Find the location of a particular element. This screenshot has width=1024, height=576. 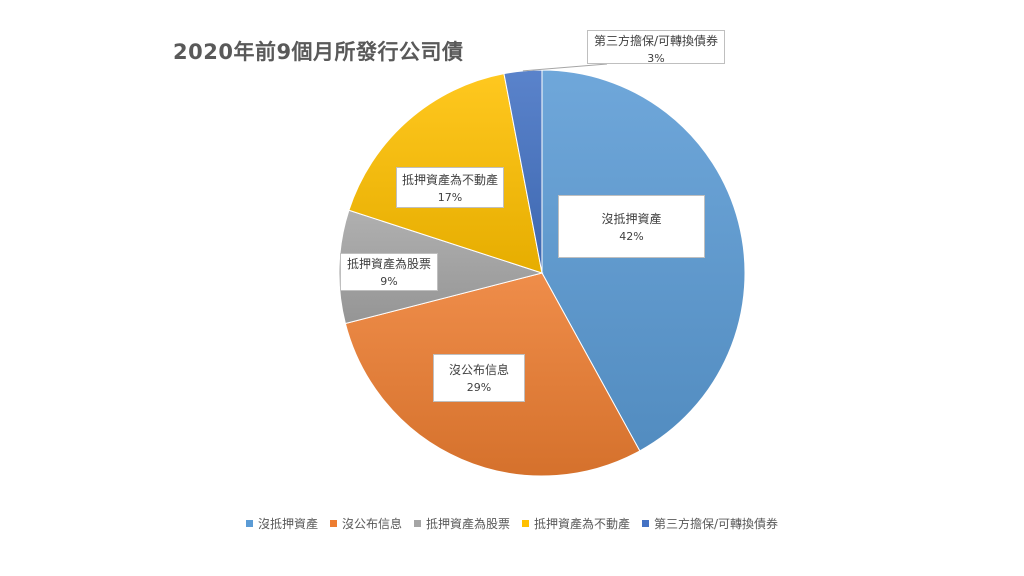

data-label-name: 第三方擔保/可轉換債券 is located at coordinates (656, 41).